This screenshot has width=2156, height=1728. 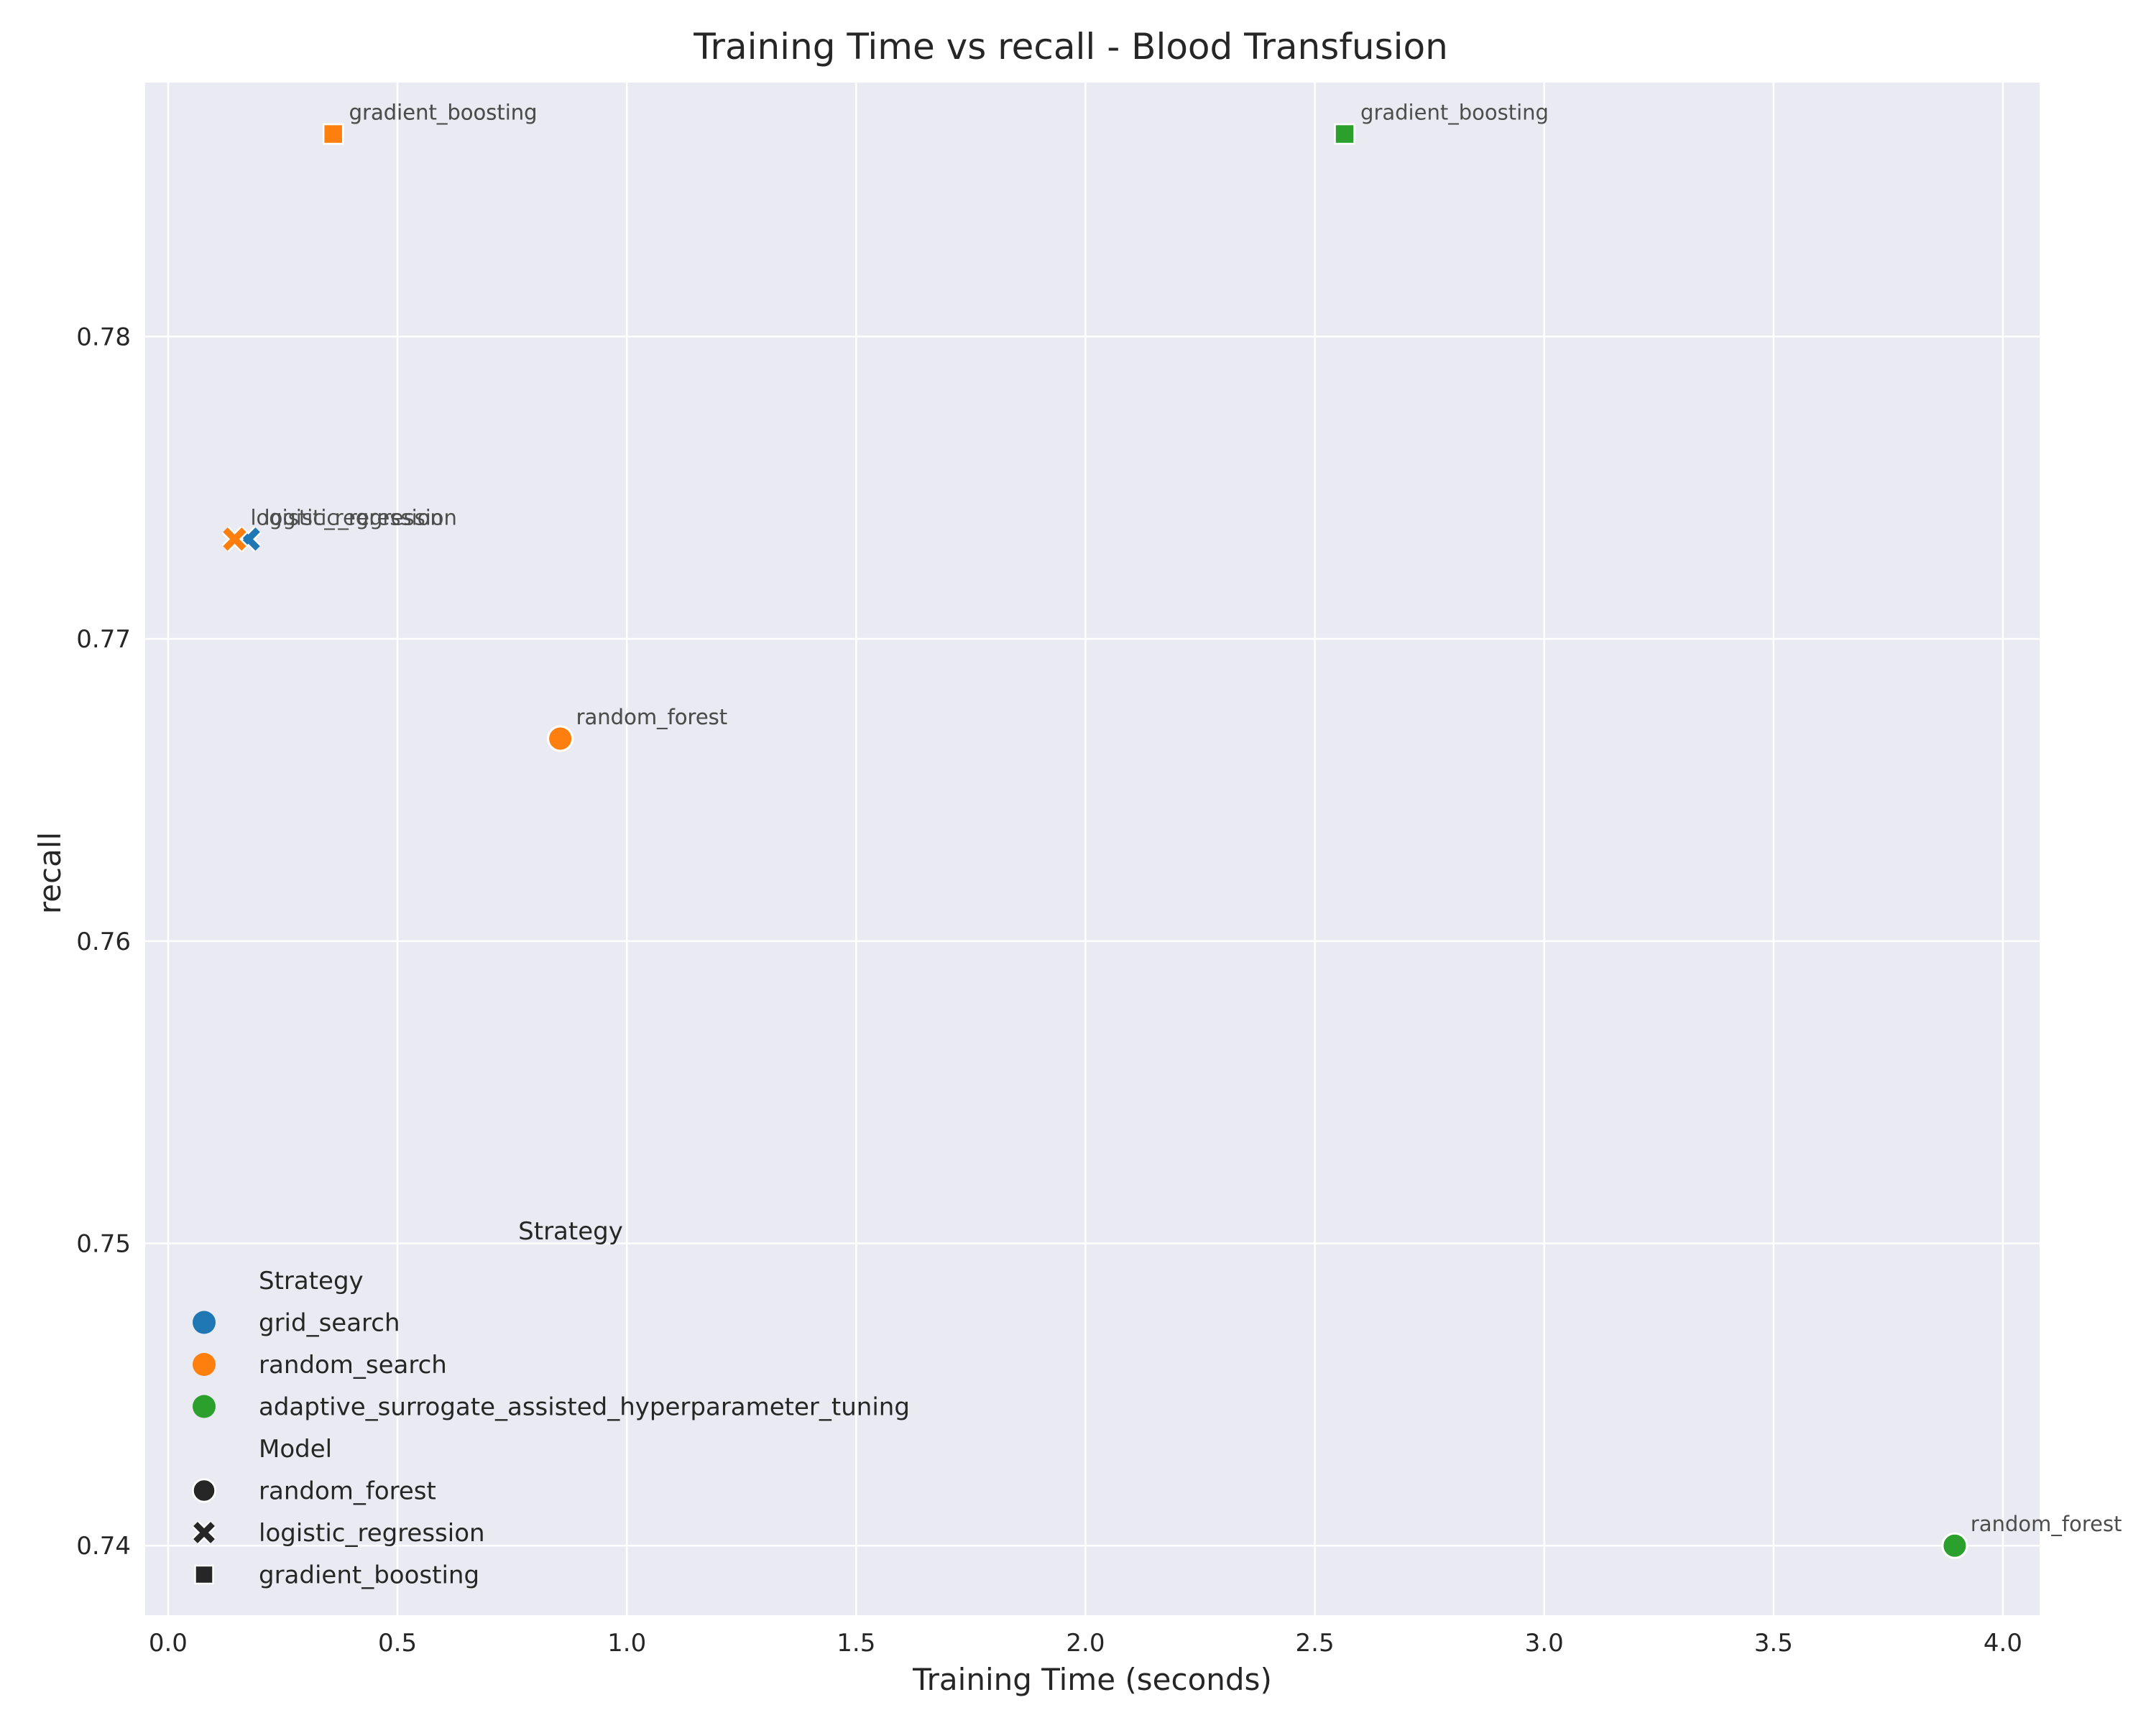 What do you see at coordinates (369, 1576) in the screenshot?
I see `legend-model-label: gradient_boosting` at bounding box center [369, 1576].